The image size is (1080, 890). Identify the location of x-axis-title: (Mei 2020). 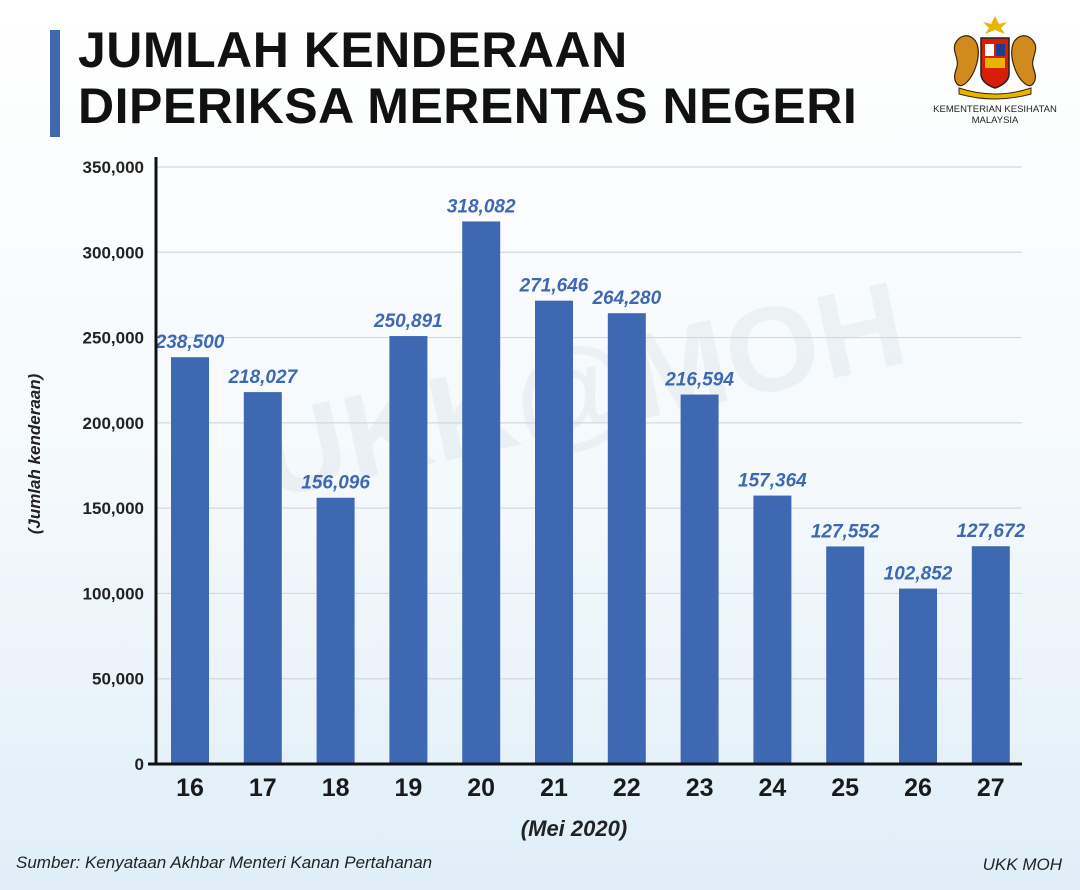
(574, 828).